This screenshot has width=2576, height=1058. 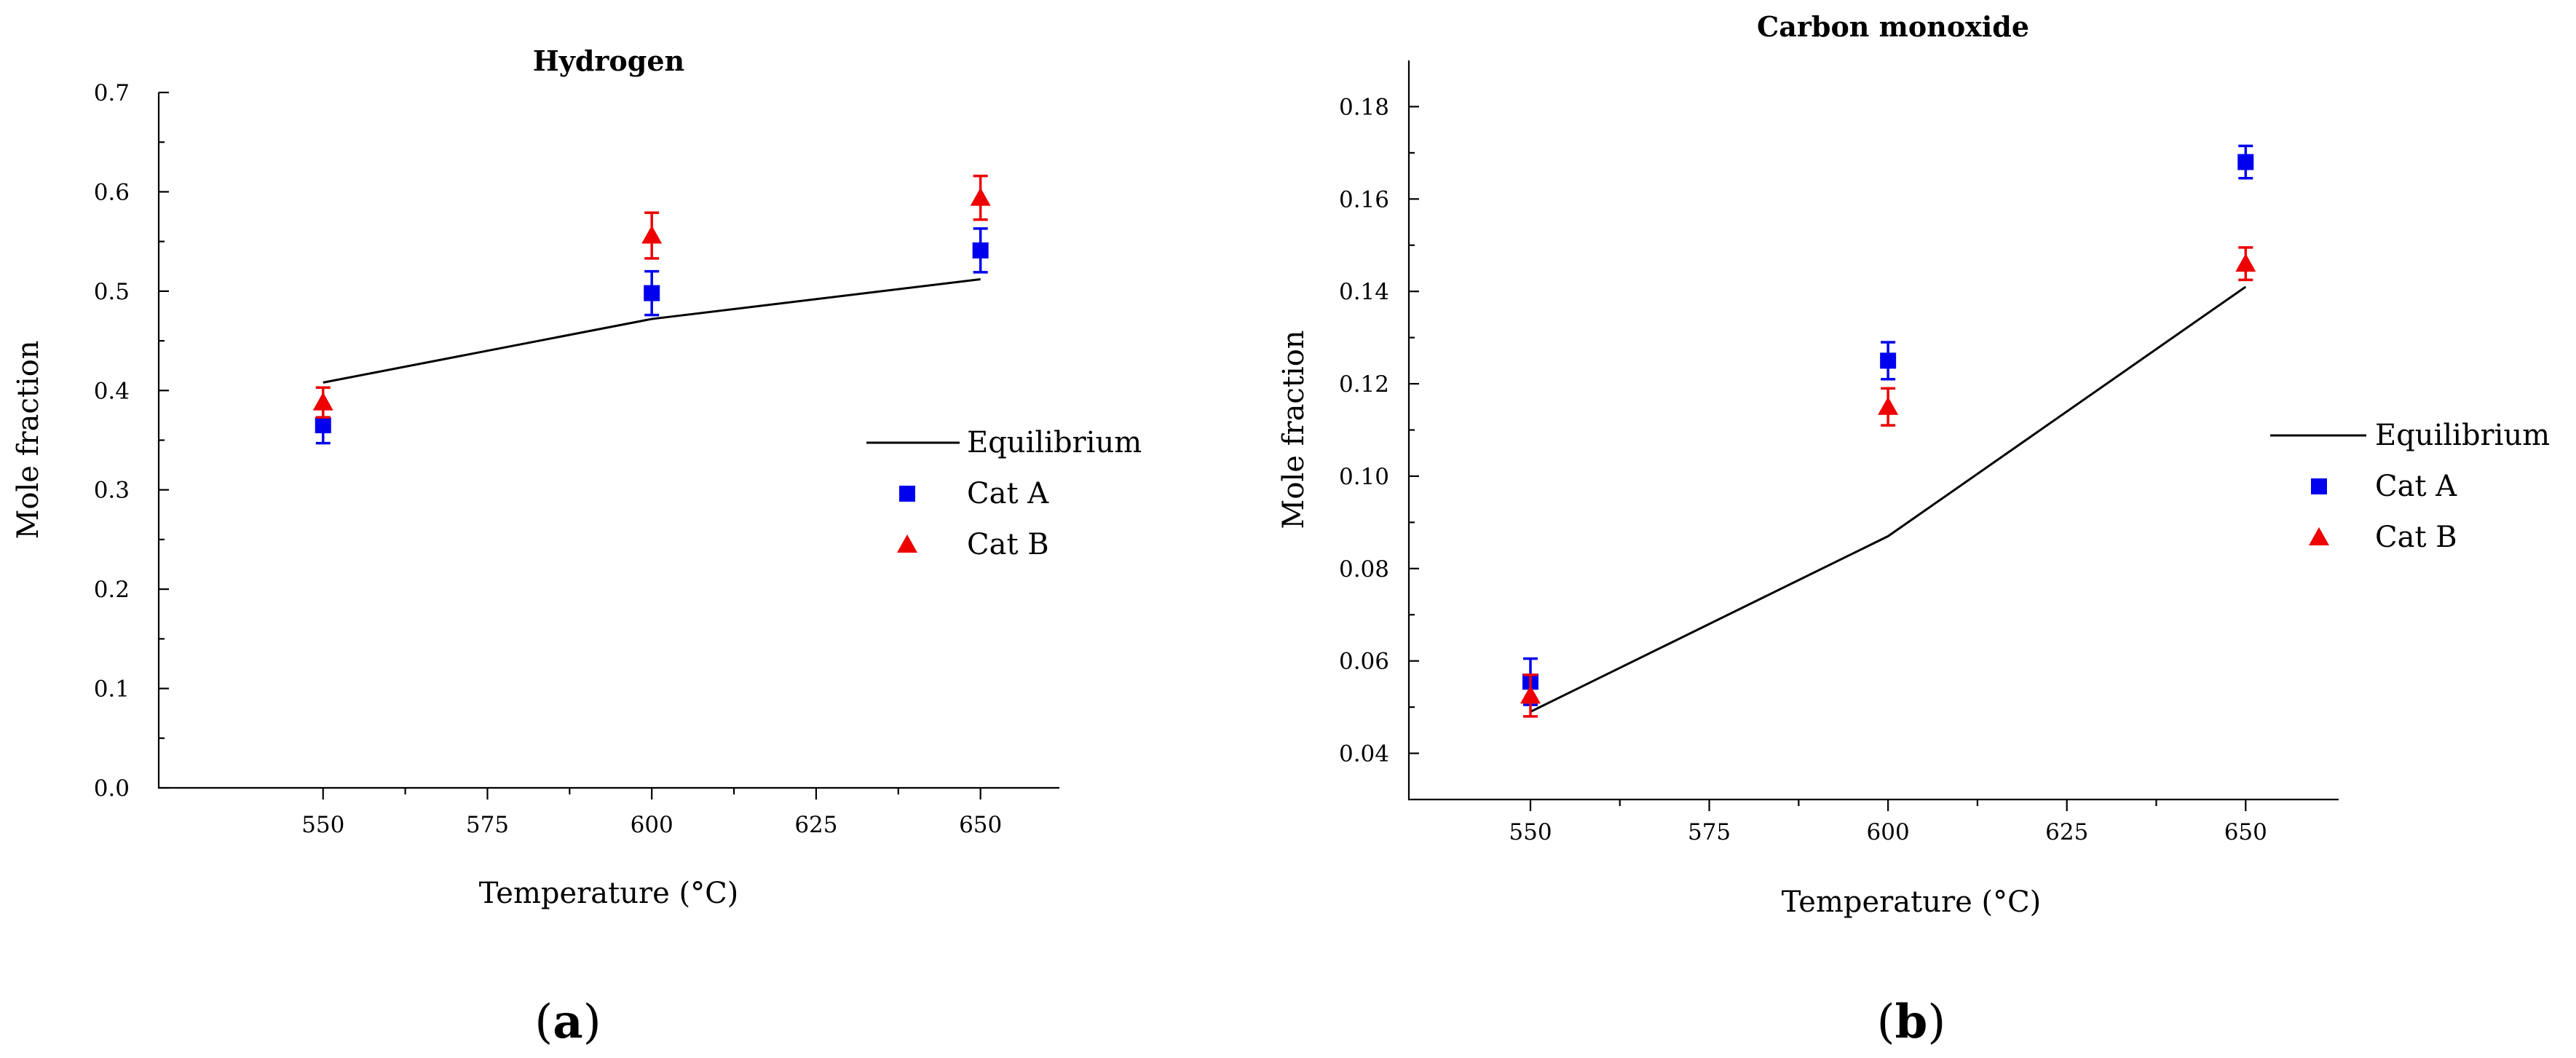 I want to click on chart-title: Carbon monoxide, so click(x=1893, y=26).